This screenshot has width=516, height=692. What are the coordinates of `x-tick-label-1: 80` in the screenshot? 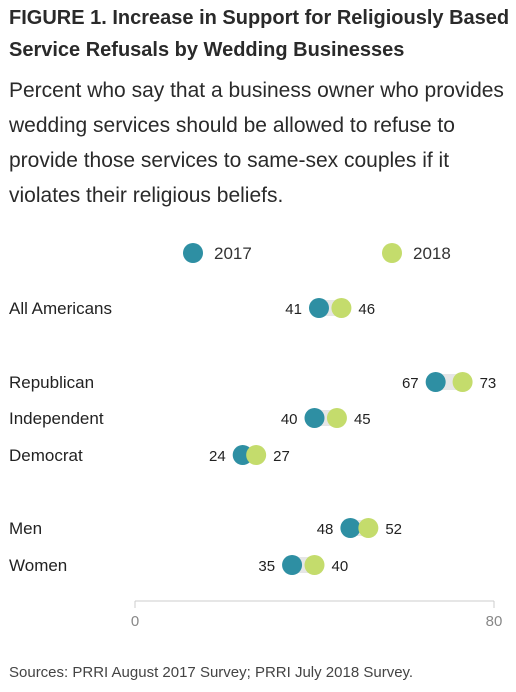 It's located at (494, 621).